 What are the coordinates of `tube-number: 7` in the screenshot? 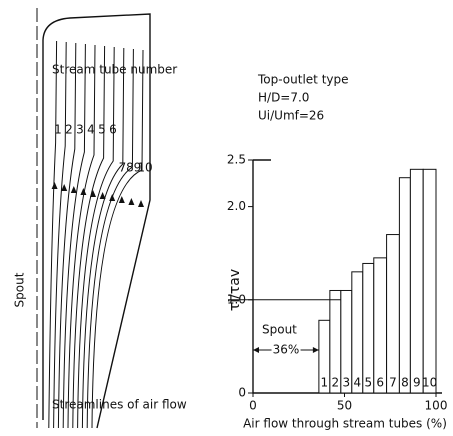 It's located at (123, 168).